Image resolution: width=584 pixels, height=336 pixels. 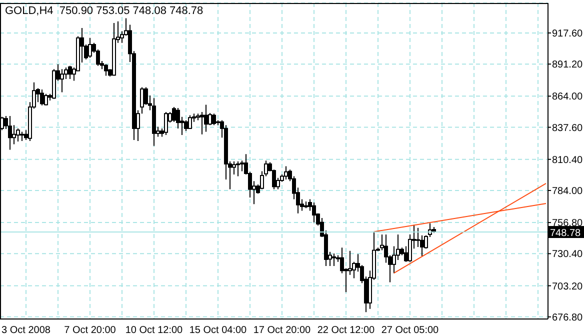 What do you see at coordinates (26, 330) in the screenshot?
I see `x-tick-label: 3 Oct 2008` at bounding box center [26, 330].